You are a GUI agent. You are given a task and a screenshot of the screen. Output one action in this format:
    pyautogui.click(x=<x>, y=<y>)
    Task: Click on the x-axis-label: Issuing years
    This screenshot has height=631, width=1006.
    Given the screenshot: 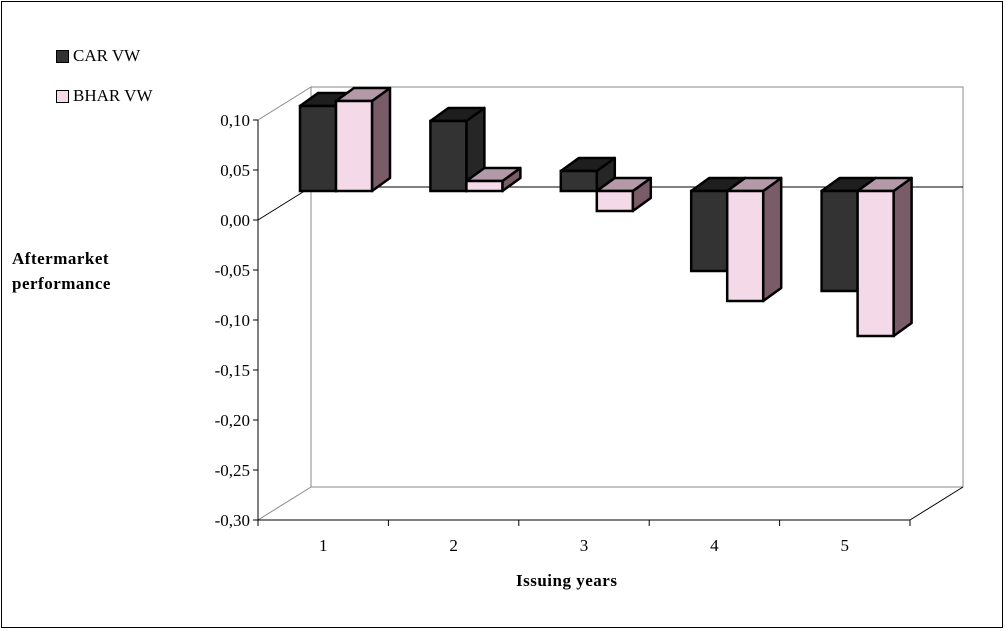 What is the action you would take?
    pyautogui.click(x=567, y=580)
    